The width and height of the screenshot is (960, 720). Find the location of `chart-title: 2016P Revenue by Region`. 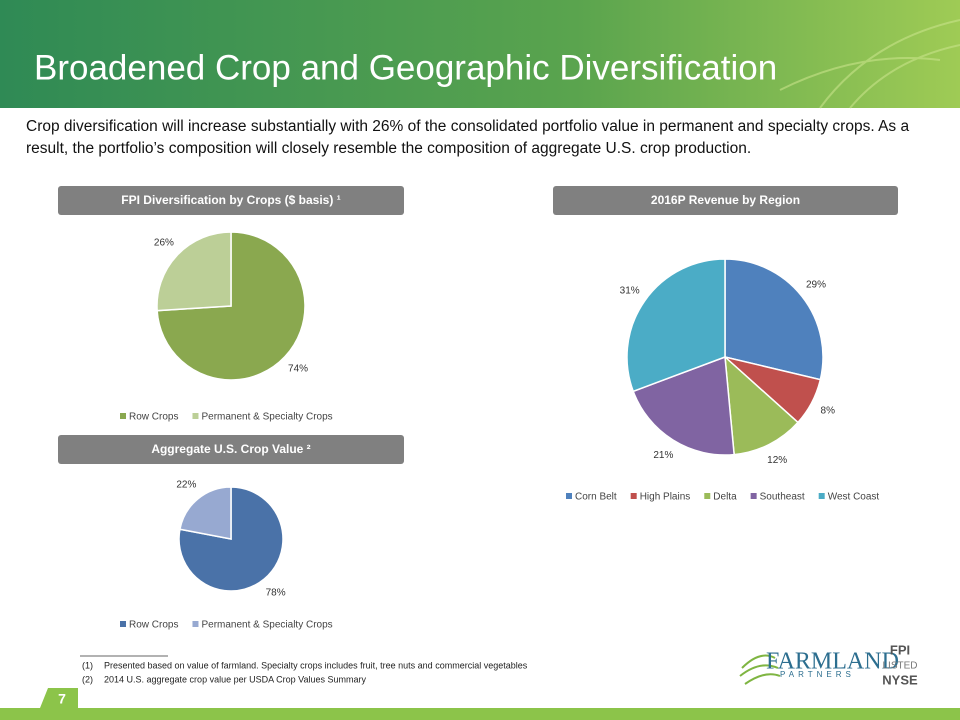

chart-title: 2016P Revenue by Region is located at coordinates (725, 200).